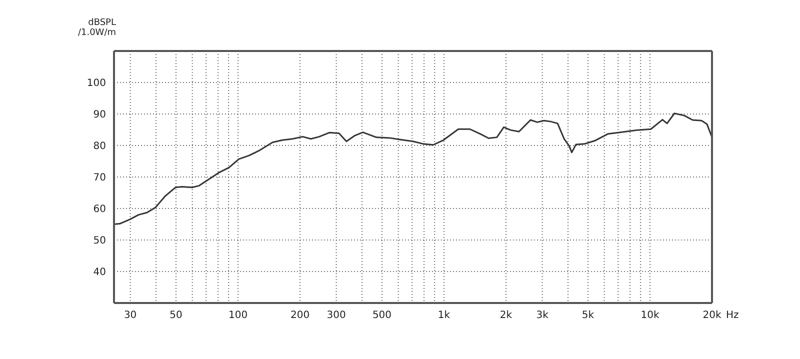 This screenshot has height=359, width=800. I want to click on y-tick-label: 90, so click(99, 115).